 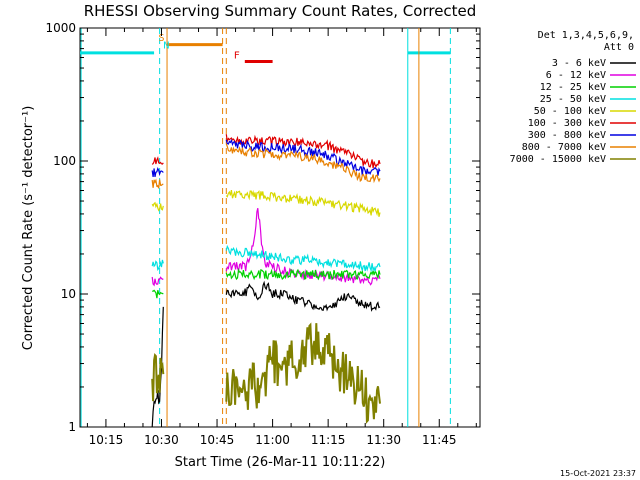 What do you see at coordinates (383, 440) in the screenshot?
I see `x-tick-label: 11:30` at bounding box center [383, 440].